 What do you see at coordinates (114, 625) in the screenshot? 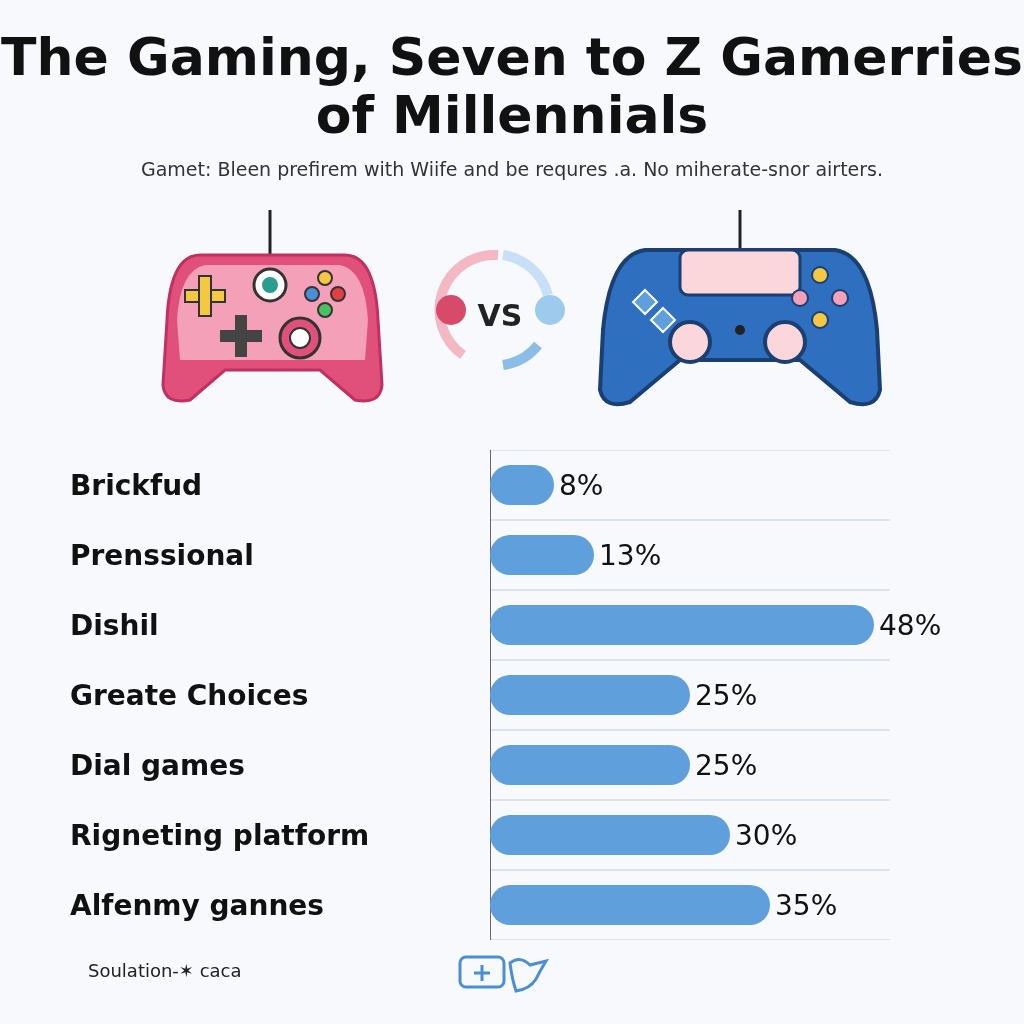
I see `y-tick-label: Dishil` at bounding box center [114, 625].